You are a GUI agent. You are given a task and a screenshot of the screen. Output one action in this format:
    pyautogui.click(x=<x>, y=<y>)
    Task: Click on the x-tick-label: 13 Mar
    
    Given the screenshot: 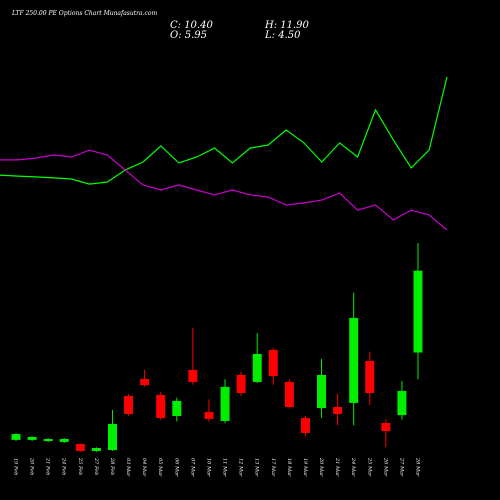 What is the action you would take?
    pyautogui.click(x=257, y=467)
    